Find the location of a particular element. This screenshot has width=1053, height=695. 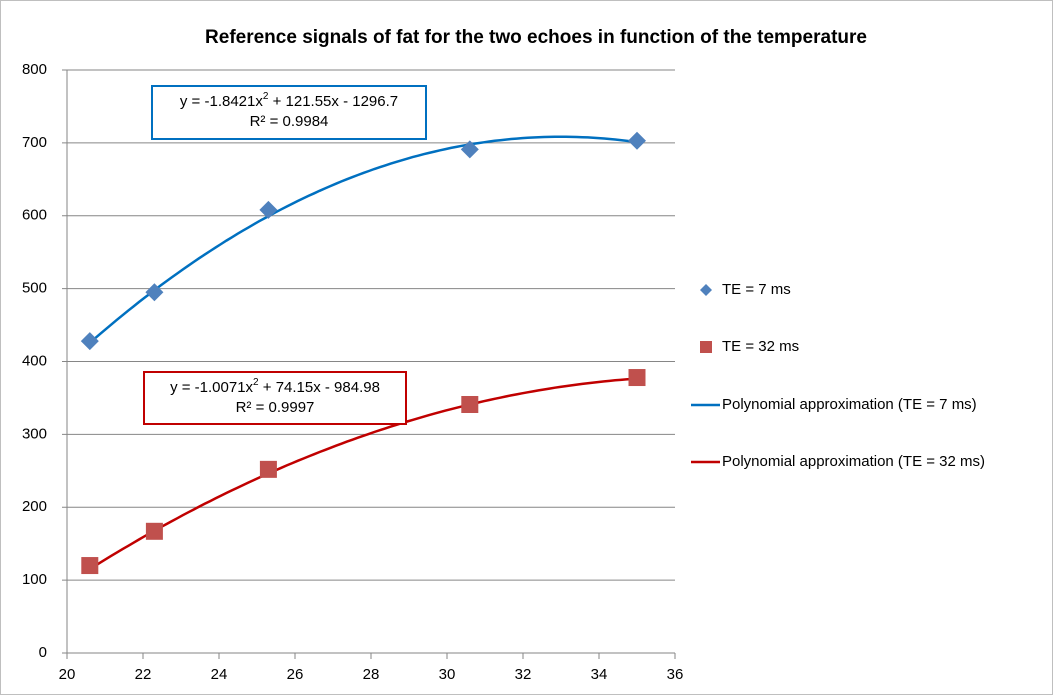

legend-label: Polynomial approximation (TE = 32 ms) is located at coordinates (853, 461).